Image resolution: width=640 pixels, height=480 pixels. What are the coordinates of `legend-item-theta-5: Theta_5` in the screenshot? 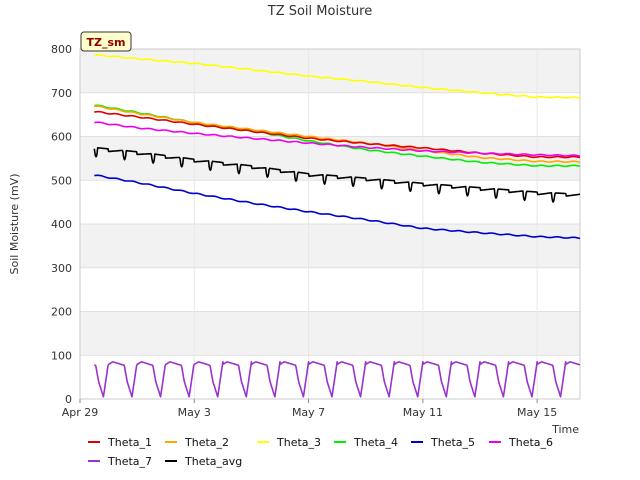 It's located at (443, 442).